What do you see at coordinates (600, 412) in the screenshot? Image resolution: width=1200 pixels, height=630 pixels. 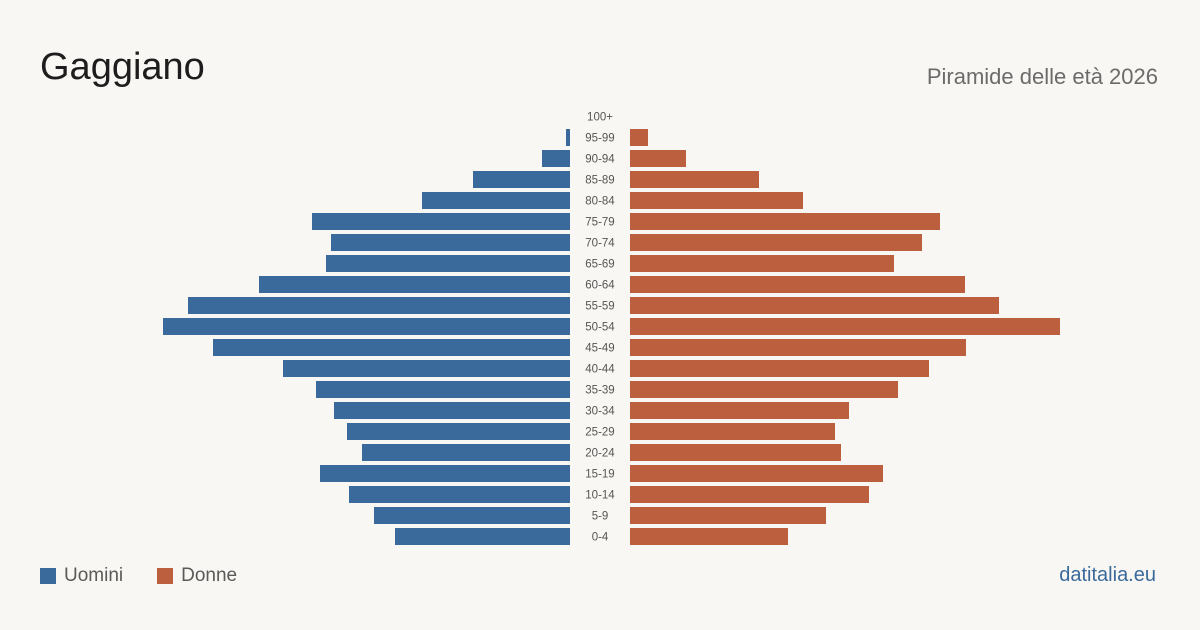 I see `age-label: 30-34` at bounding box center [600, 412].